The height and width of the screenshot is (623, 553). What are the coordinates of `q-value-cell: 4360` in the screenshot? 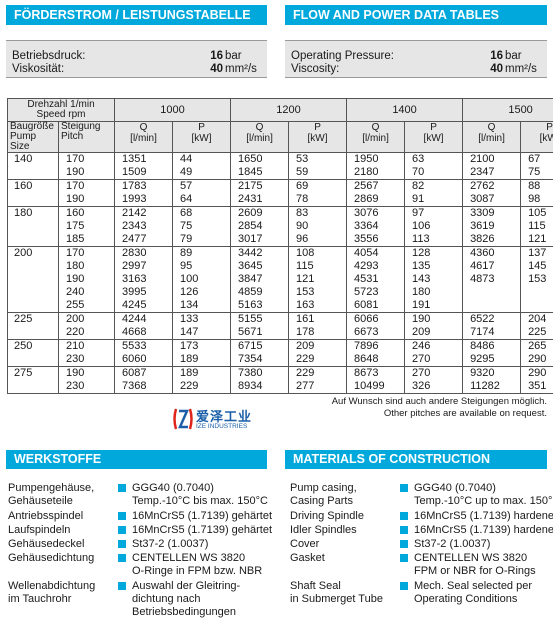 It's located at (492, 253).